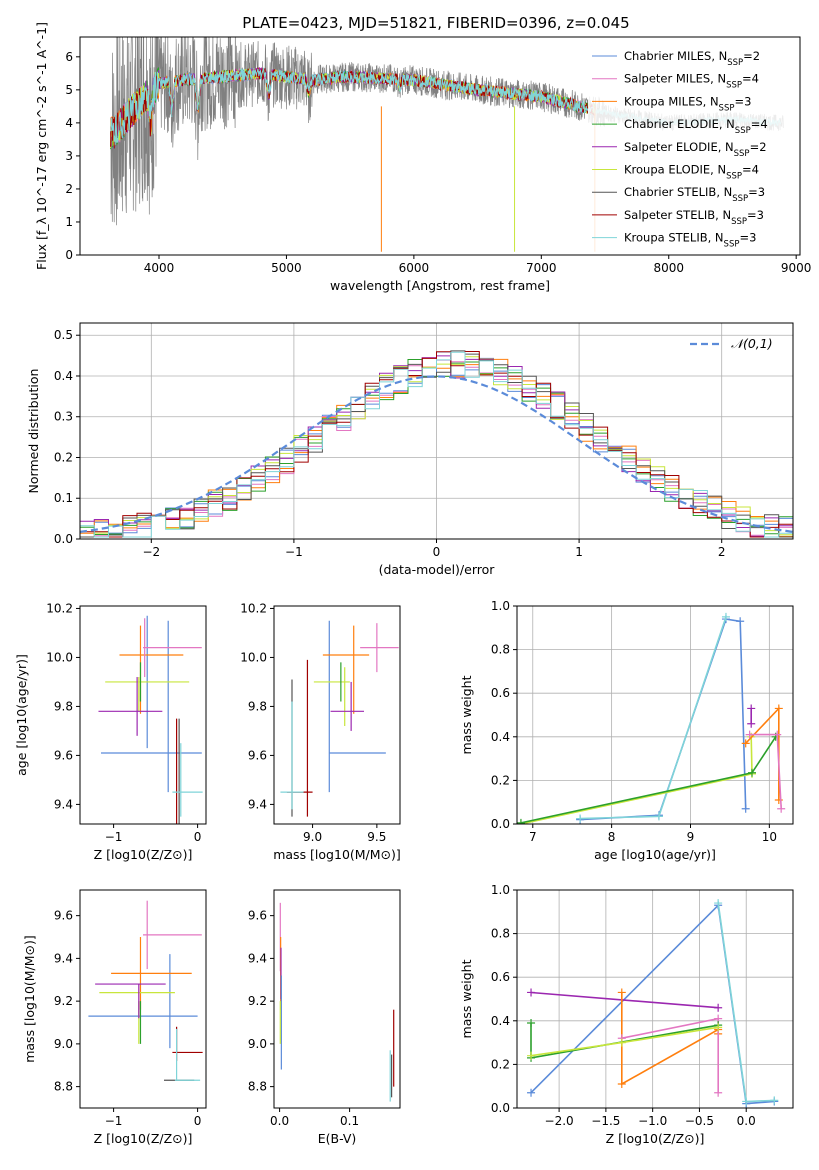  Describe the element at coordinates (652, 1121) in the screenshot. I see `x-tick-label: −1.0` at that location.